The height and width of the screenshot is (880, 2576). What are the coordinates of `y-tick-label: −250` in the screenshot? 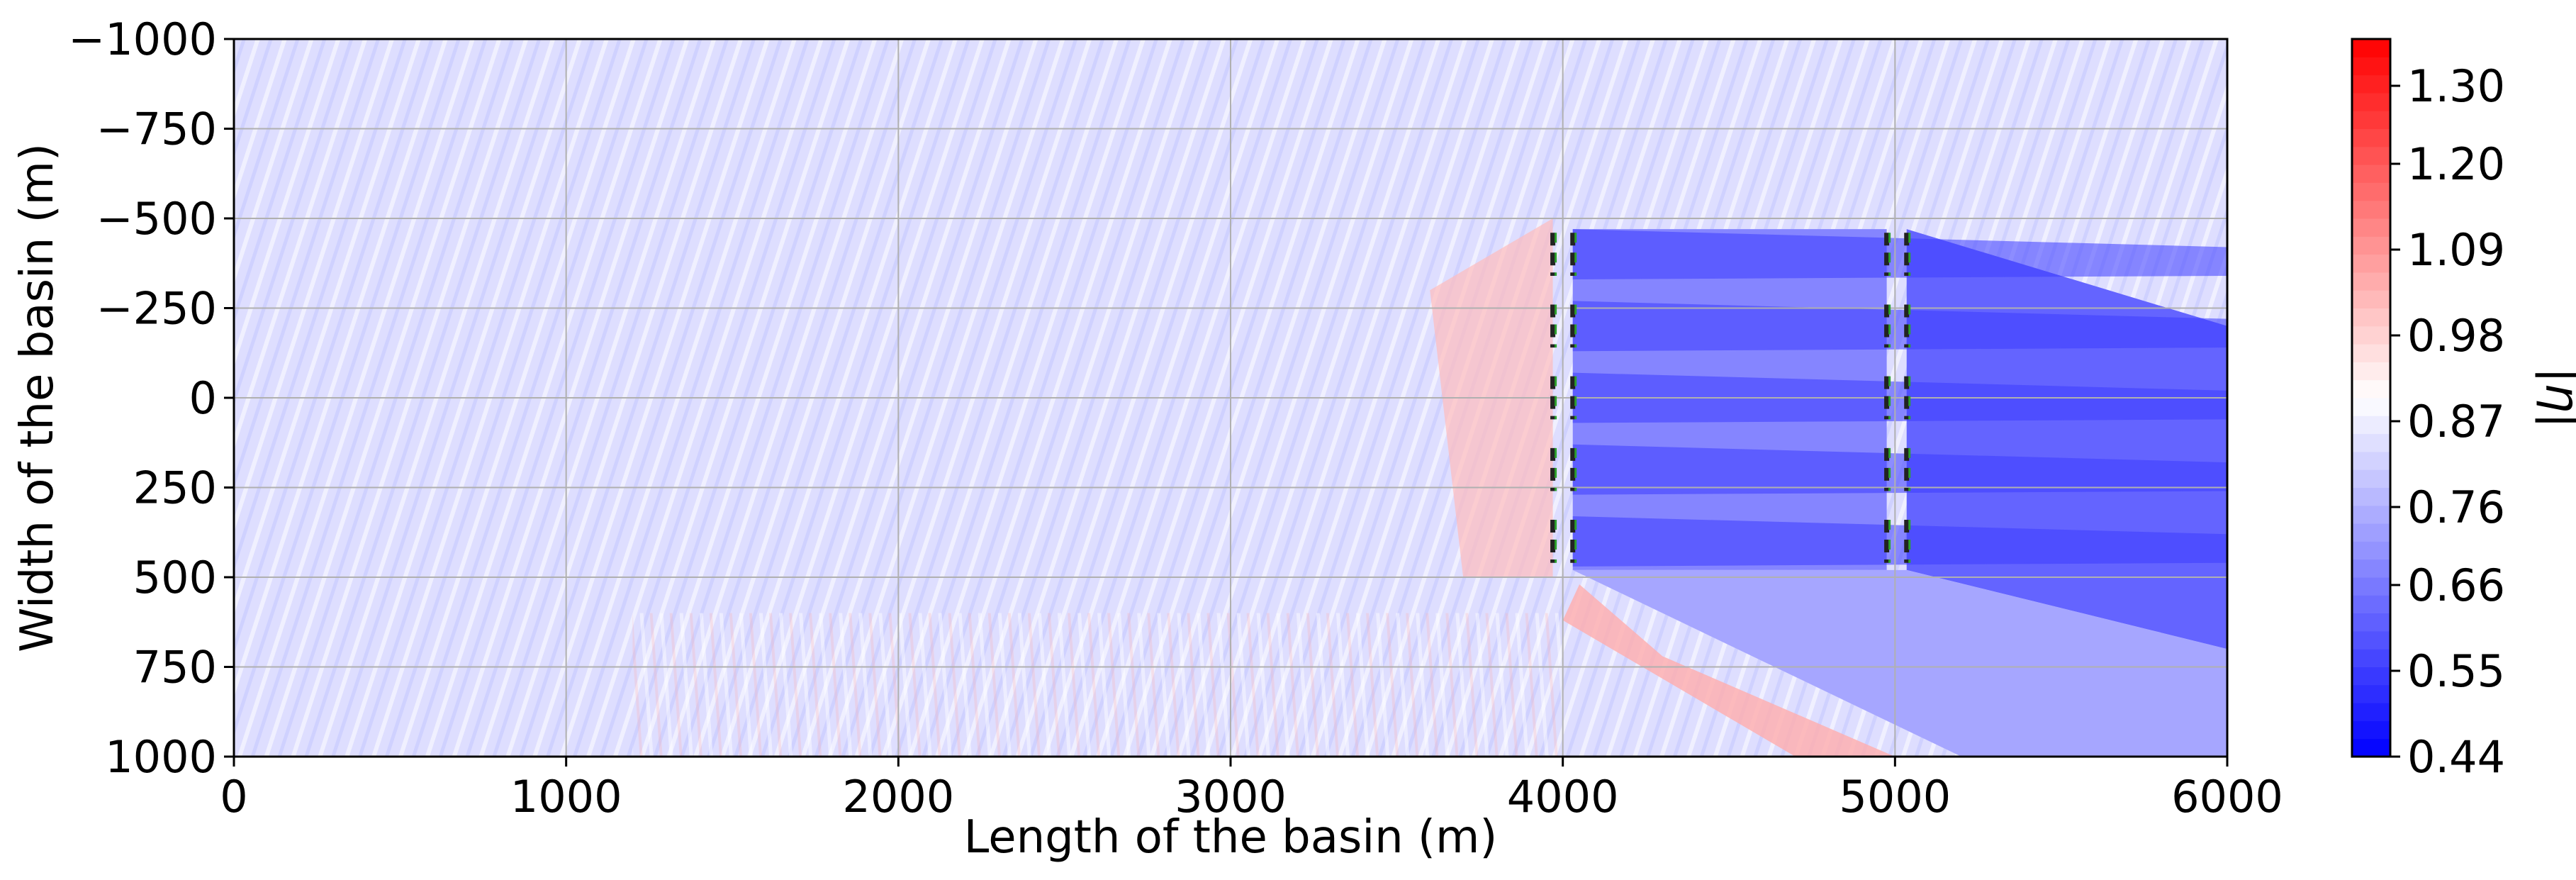 It's located at (156, 309).